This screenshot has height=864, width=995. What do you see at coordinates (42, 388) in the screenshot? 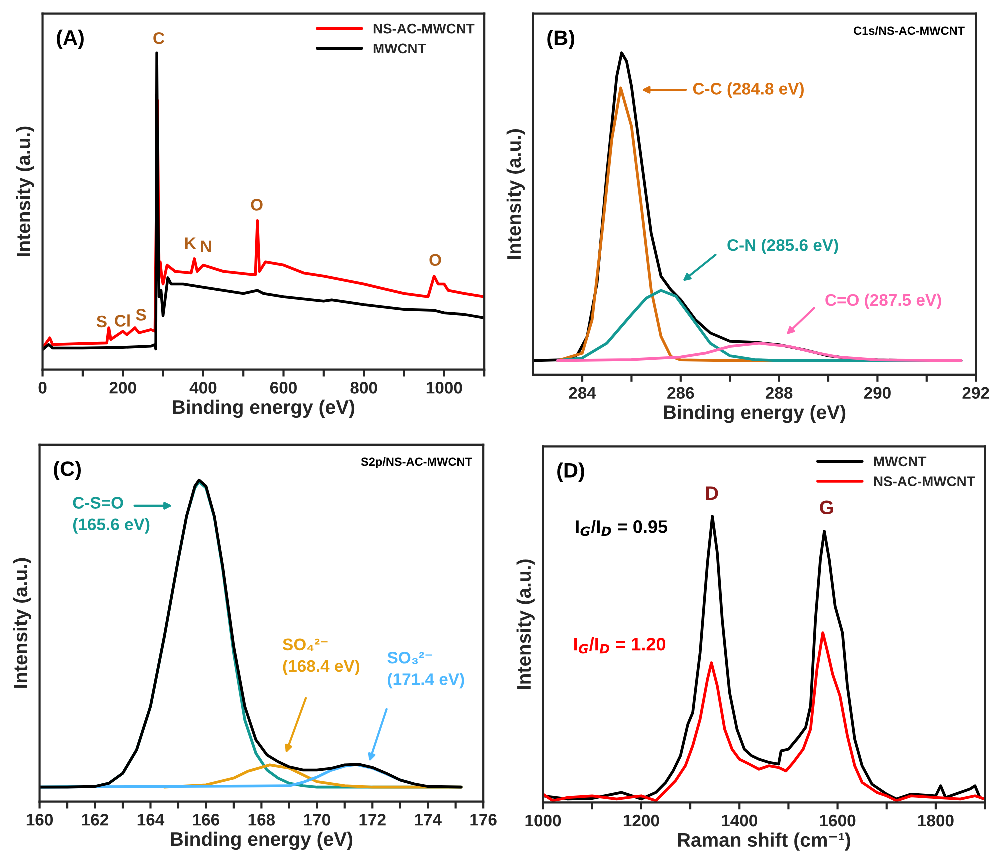
I see `x-tick-label: 0` at bounding box center [42, 388].